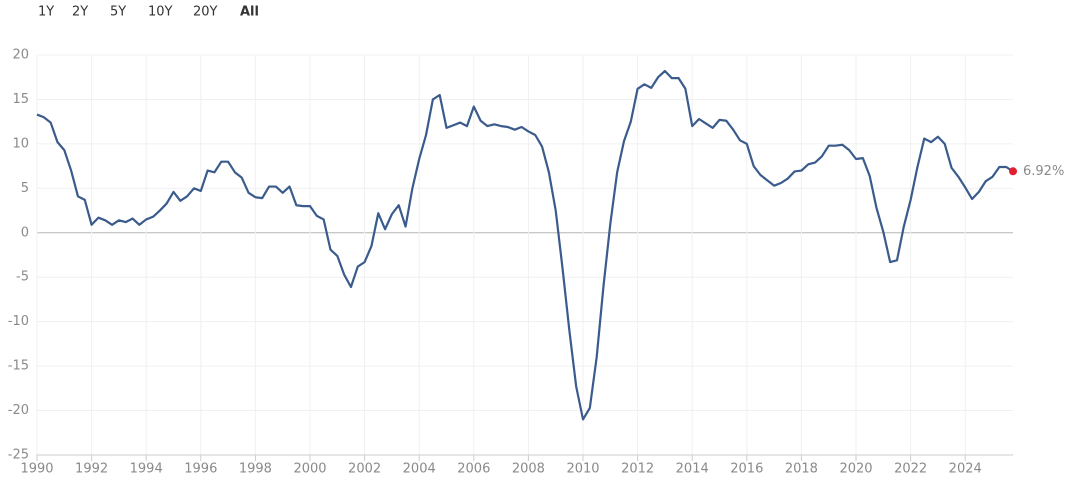 The width and height of the screenshot is (1071, 502). What do you see at coordinates (18, 455) in the screenshot?
I see `y-tick-label: -25` at bounding box center [18, 455].